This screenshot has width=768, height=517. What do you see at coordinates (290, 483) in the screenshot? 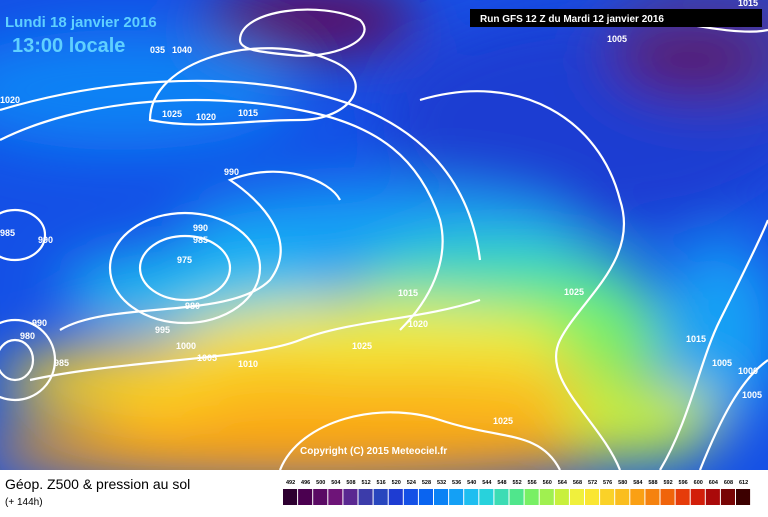
I see `scale-label: 492` at bounding box center [290, 483].